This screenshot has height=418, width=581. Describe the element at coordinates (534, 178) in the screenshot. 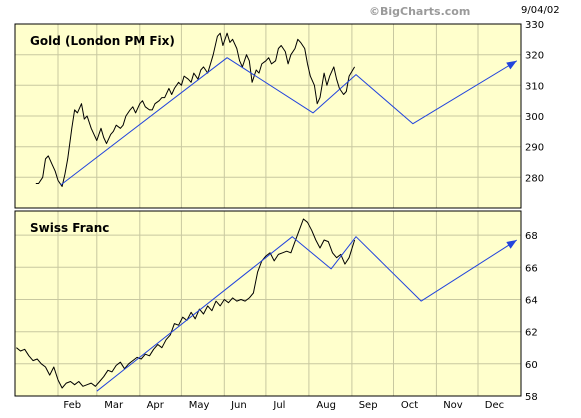

I see `y-tick-label: 280` at that location.